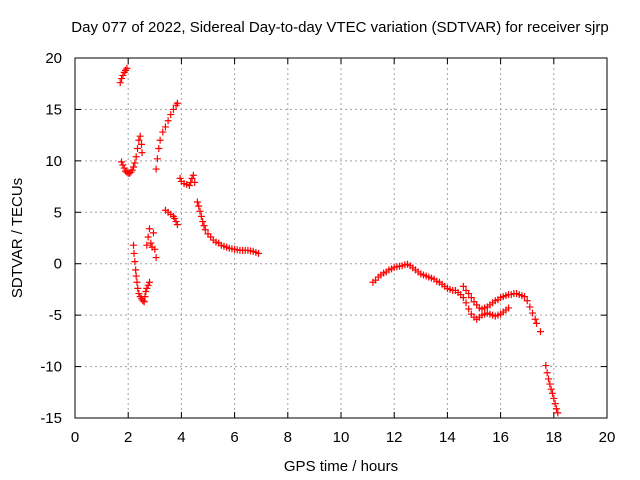  What do you see at coordinates (75, 437) in the screenshot?
I see `x-tick-label: 0` at bounding box center [75, 437].